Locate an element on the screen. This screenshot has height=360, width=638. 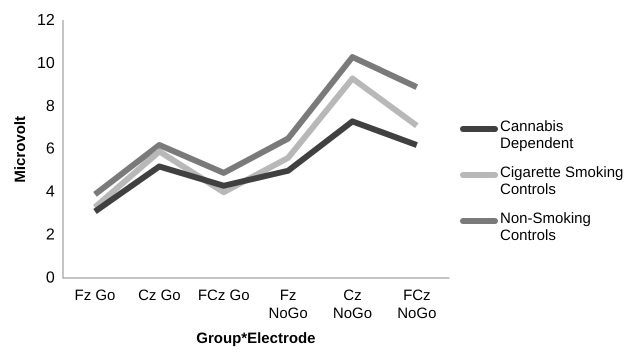
y-tick-label: 12 is located at coordinates (46, 21).